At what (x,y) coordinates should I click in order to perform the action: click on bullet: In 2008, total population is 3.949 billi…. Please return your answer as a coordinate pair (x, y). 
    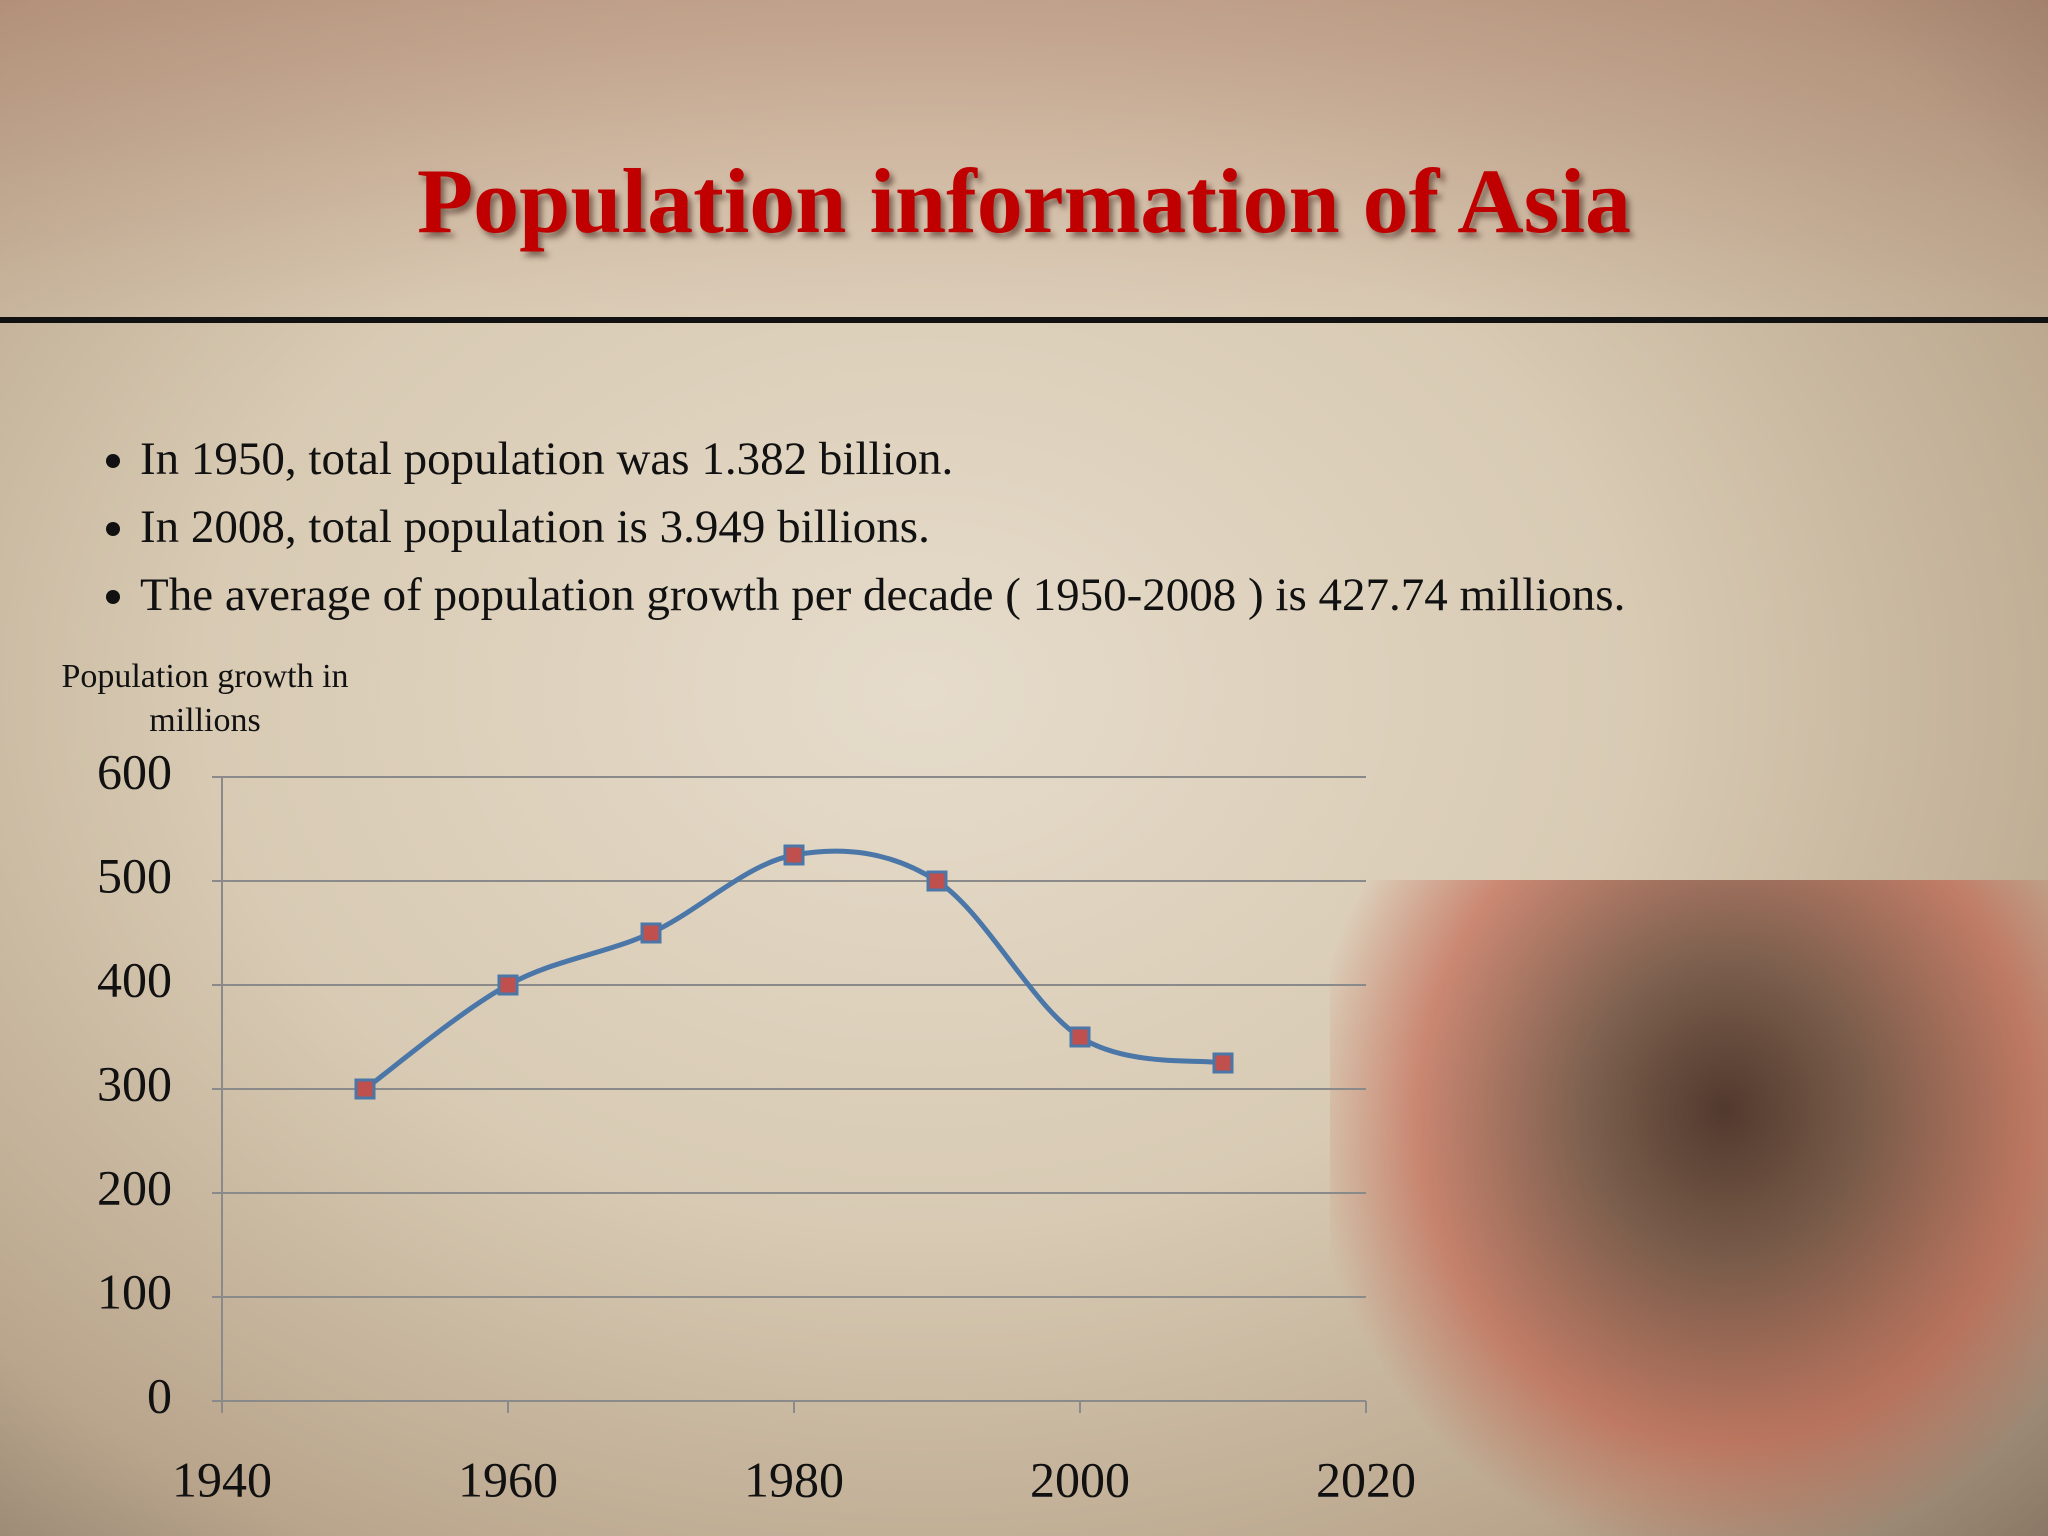
    Looking at the image, I should click on (882, 527).